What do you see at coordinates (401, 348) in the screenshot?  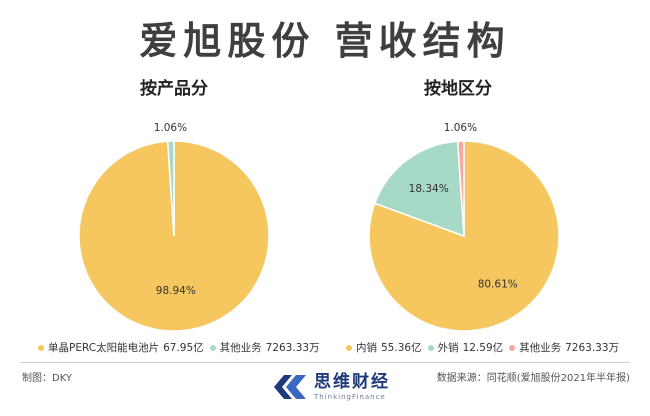 I see `legend-value: 55.36亿` at bounding box center [401, 348].